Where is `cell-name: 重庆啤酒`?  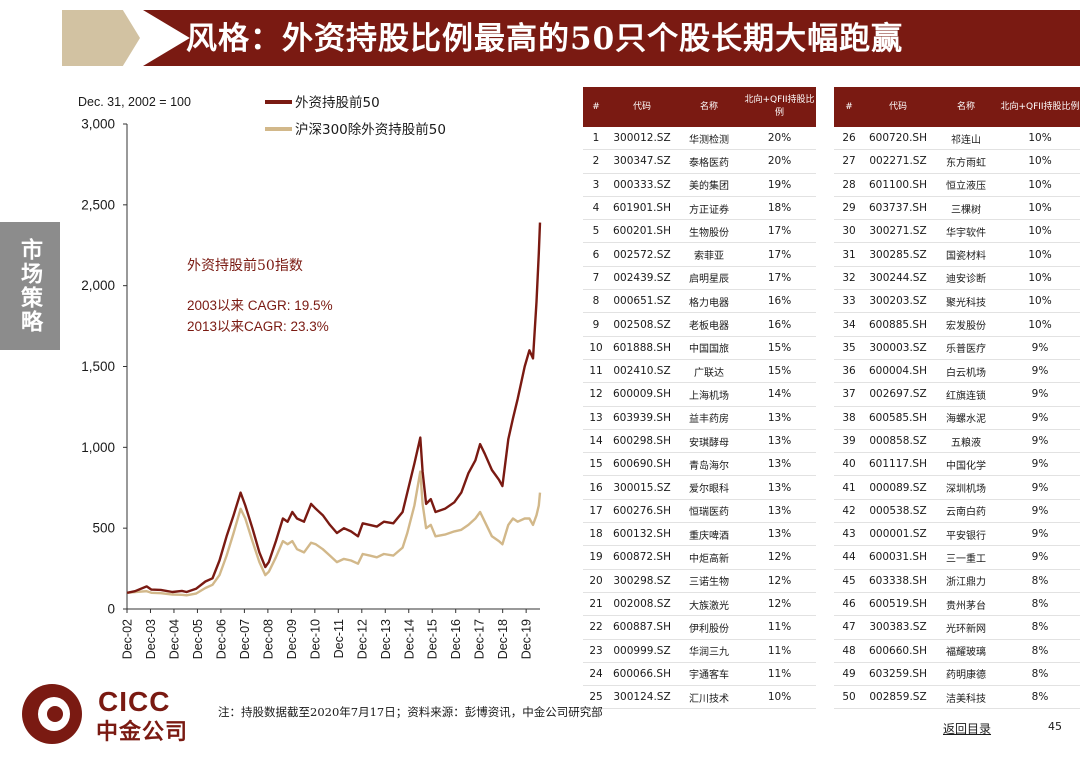 cell-name: 重庆啤酒 is located at coordinates (709, 534).